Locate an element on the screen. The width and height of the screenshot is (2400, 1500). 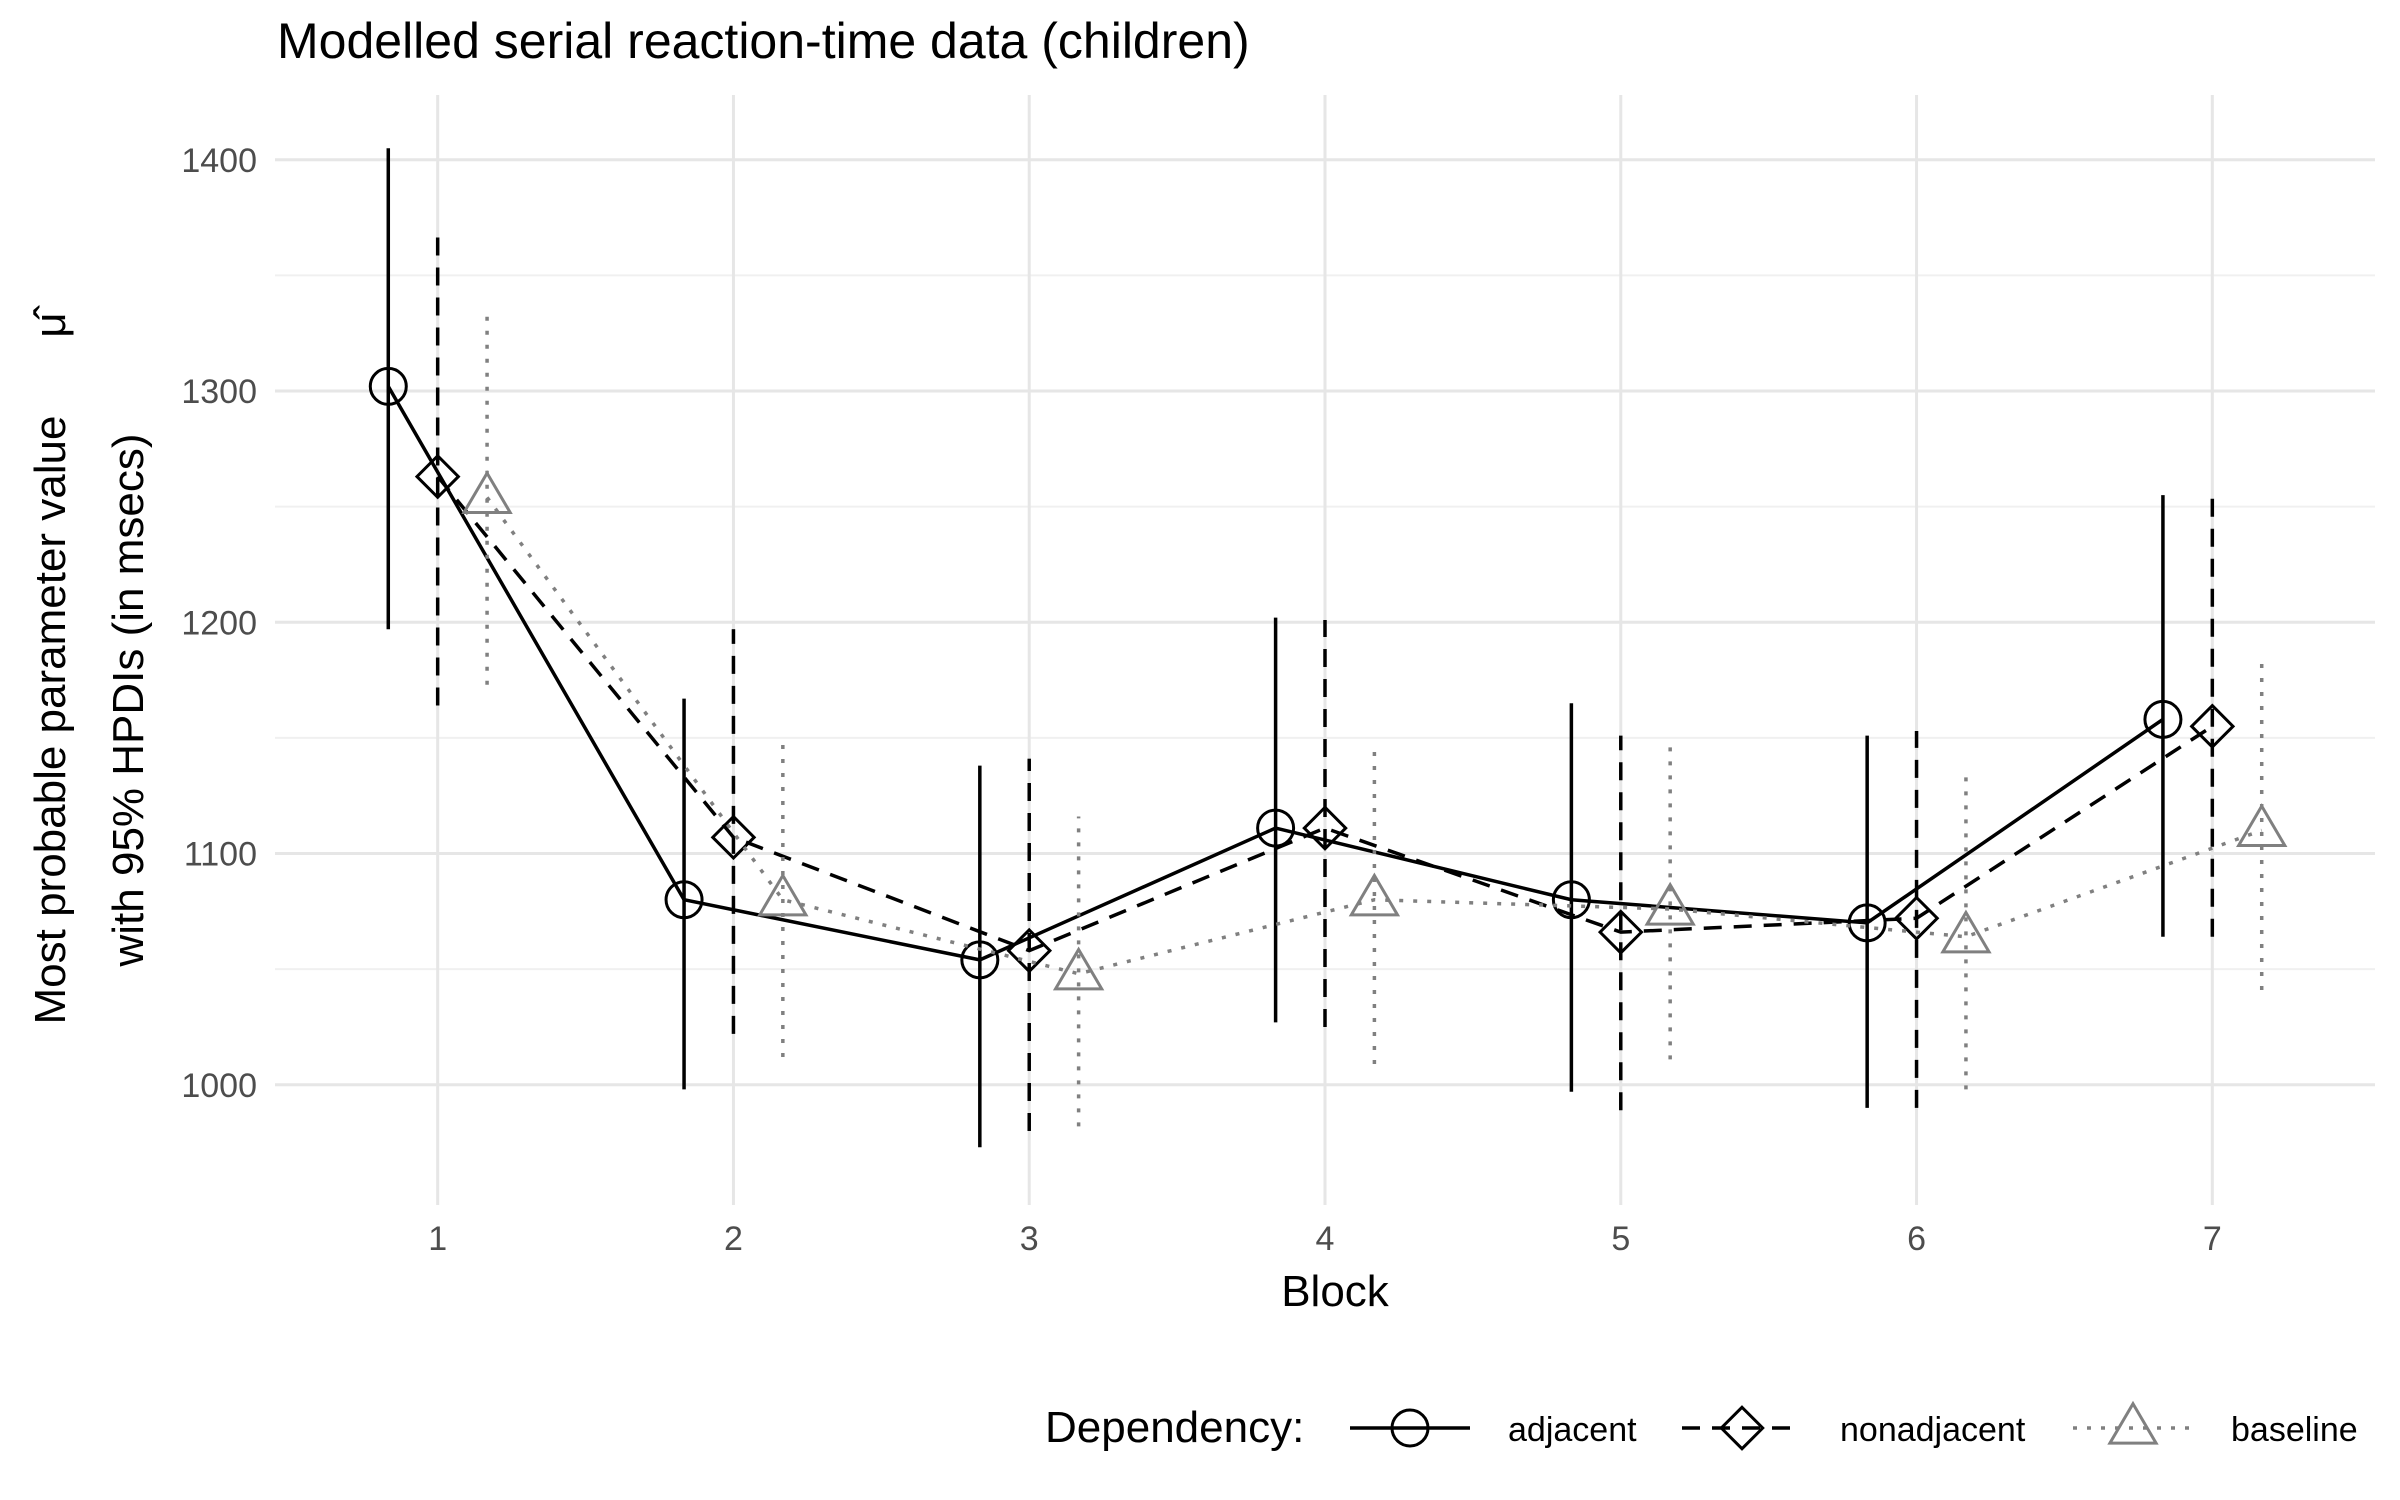
legend-item-baseline: baseline is located at coordinates (2215, 1424).